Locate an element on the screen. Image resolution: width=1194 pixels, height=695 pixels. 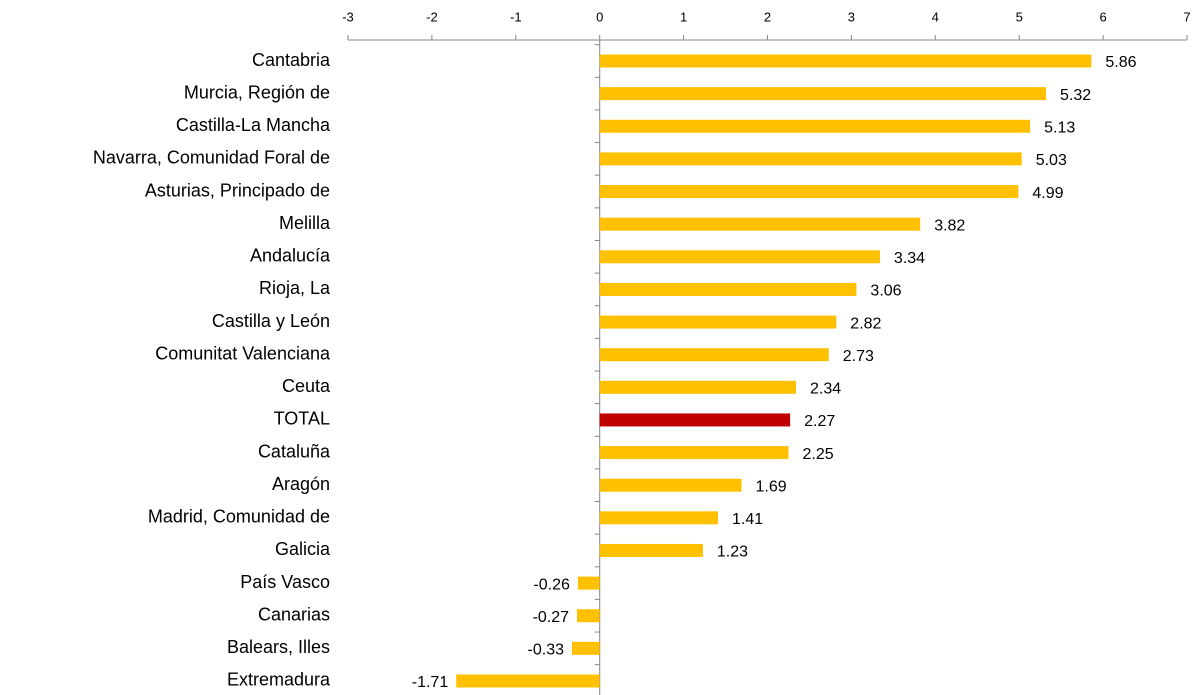
x-tick-label: -2 is located at coordinates (432, 16).